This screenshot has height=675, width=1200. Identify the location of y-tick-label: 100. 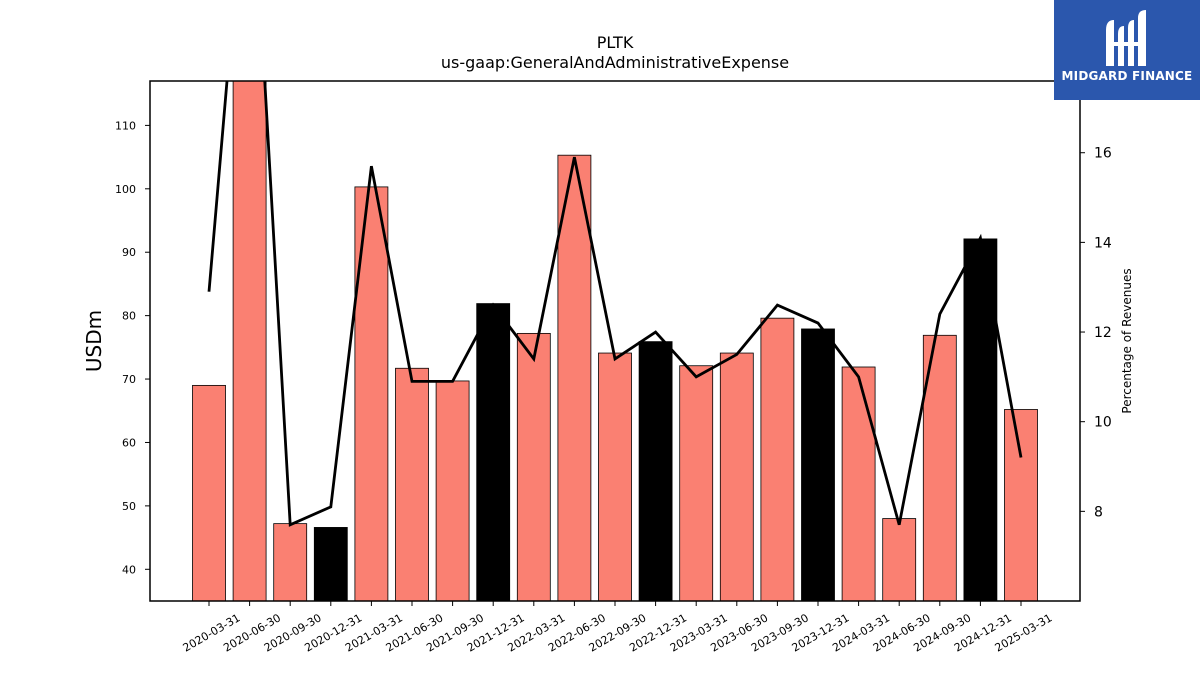
(125, 189).